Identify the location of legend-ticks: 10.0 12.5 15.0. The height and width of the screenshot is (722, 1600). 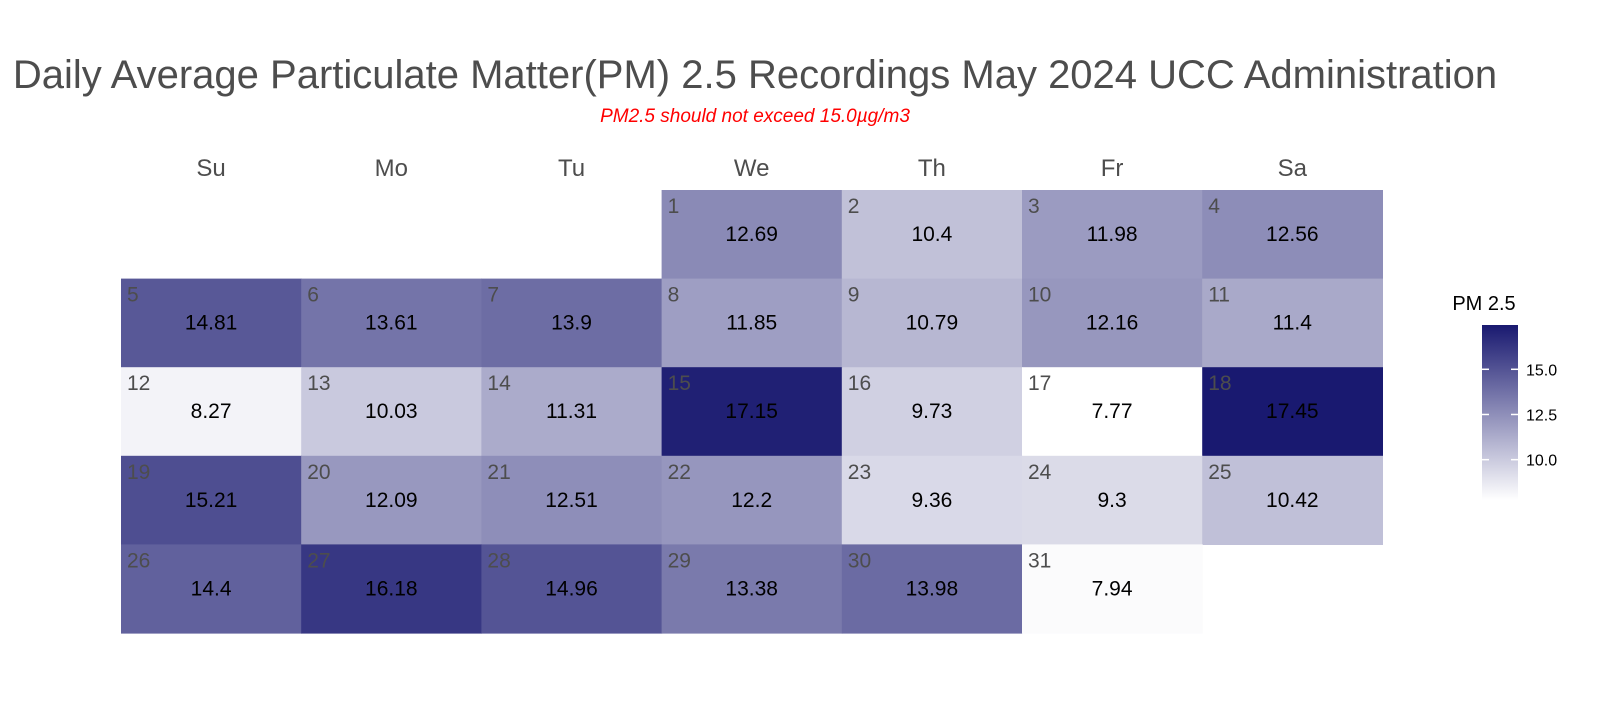
(1519, 416).